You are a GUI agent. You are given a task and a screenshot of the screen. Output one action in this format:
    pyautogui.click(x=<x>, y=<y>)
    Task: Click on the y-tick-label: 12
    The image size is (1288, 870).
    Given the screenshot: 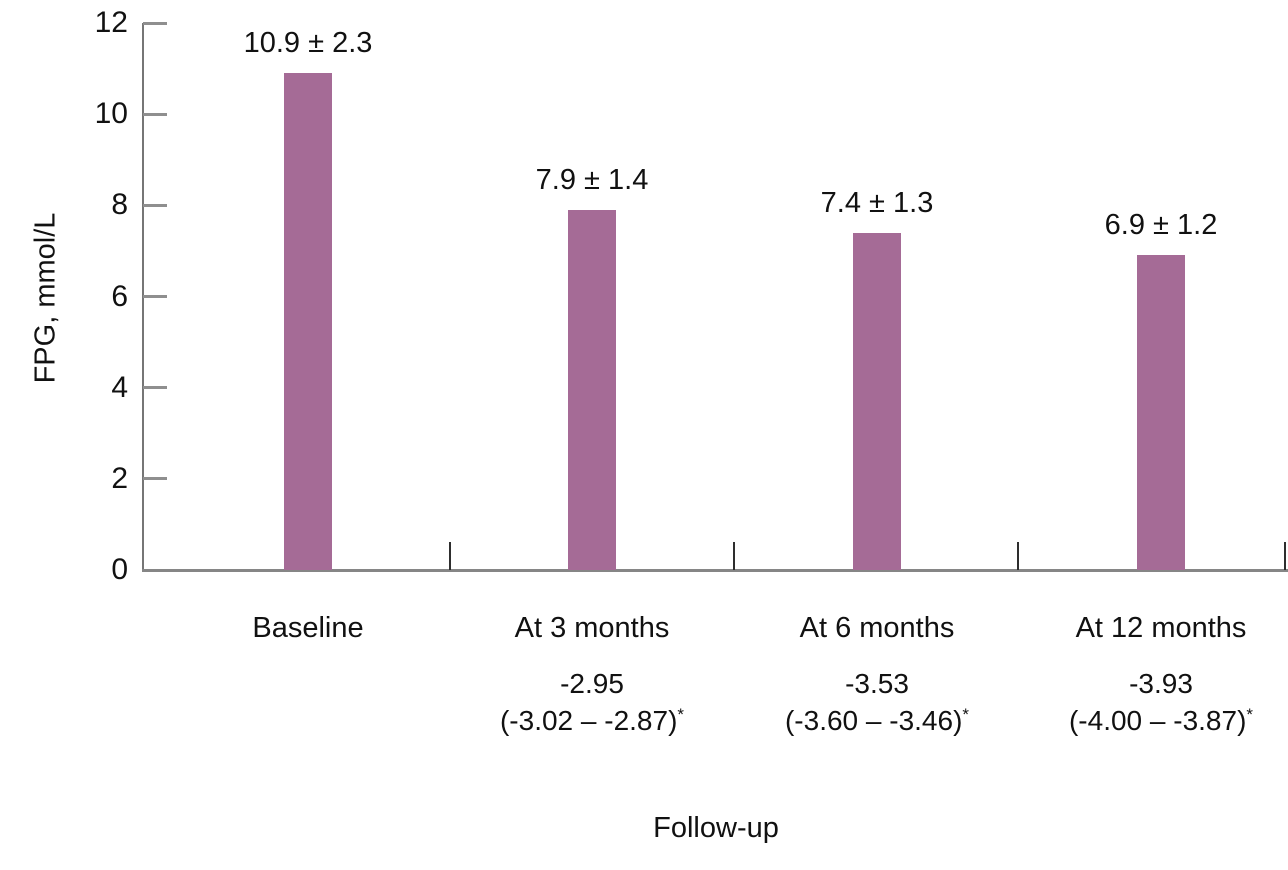 What is the action you would take?
    pyautogui.click(x=111, y=22)
    